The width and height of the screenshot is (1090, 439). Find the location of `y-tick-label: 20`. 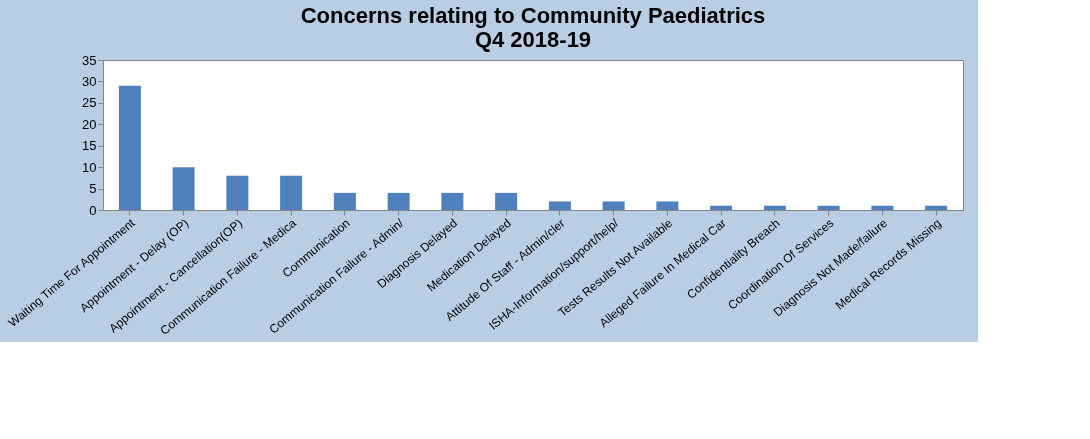

y-tick-label: 20 is located at coordinates (89, 124).